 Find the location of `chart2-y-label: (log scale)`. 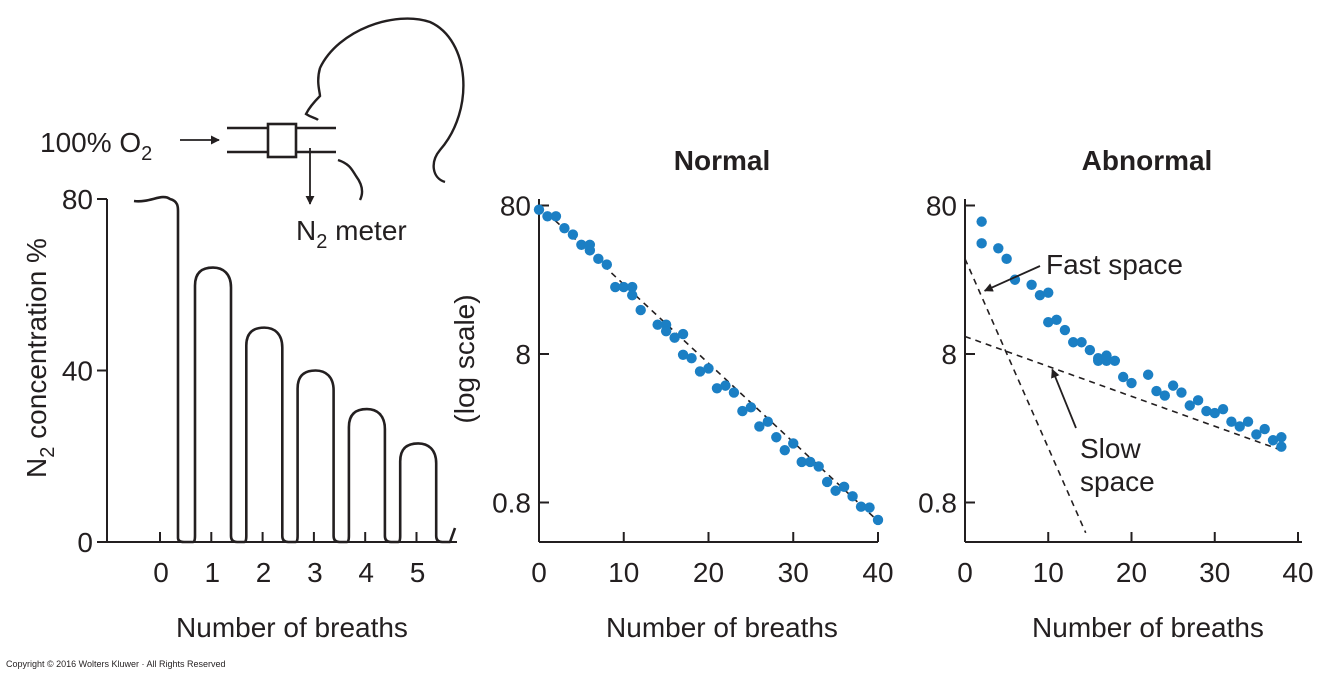

chart2-y-label: (log scale) is located at coordinates (464, 358).